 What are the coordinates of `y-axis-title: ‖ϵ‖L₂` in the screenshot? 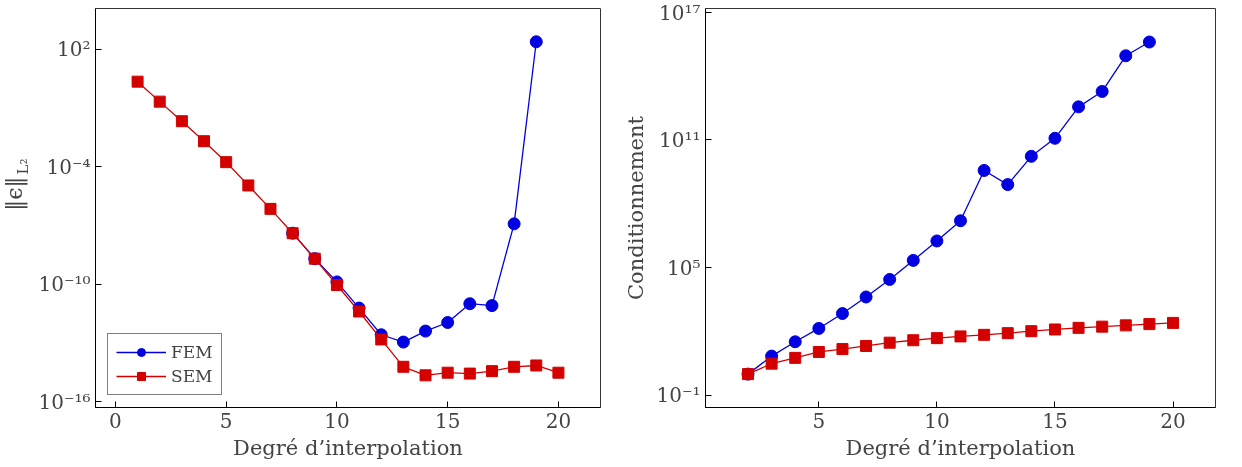 It's located at (16, 184).